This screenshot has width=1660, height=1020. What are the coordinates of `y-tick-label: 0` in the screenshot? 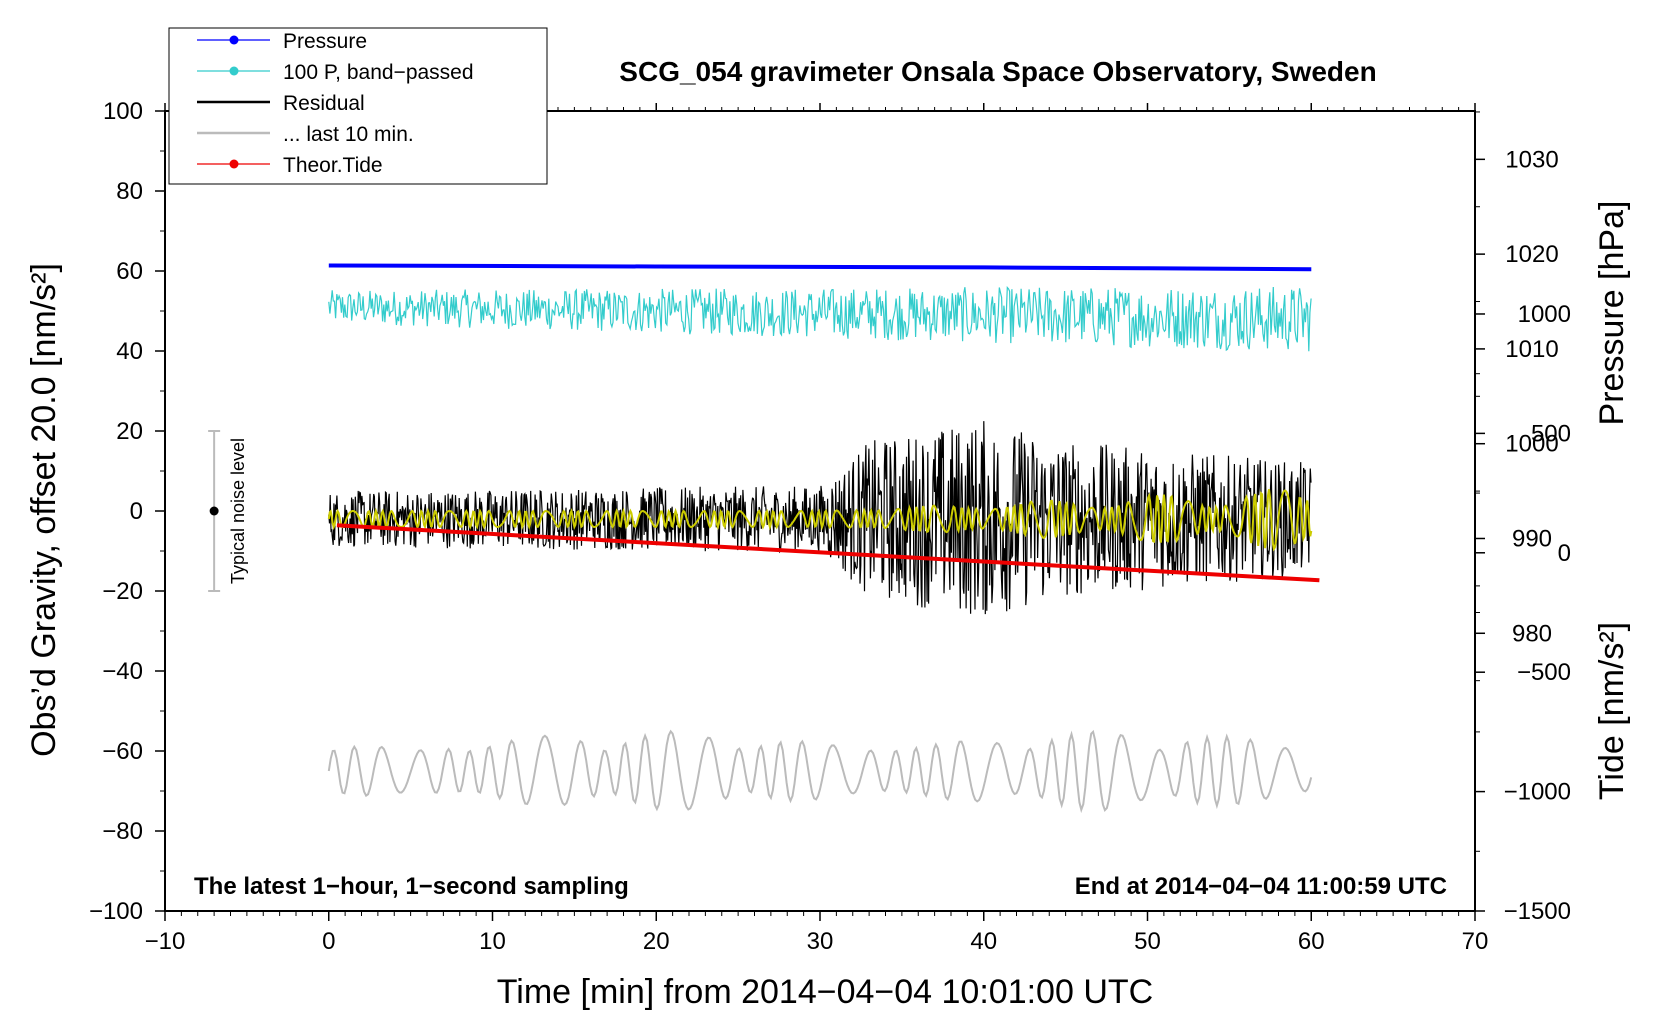 It's located at (136, 511).